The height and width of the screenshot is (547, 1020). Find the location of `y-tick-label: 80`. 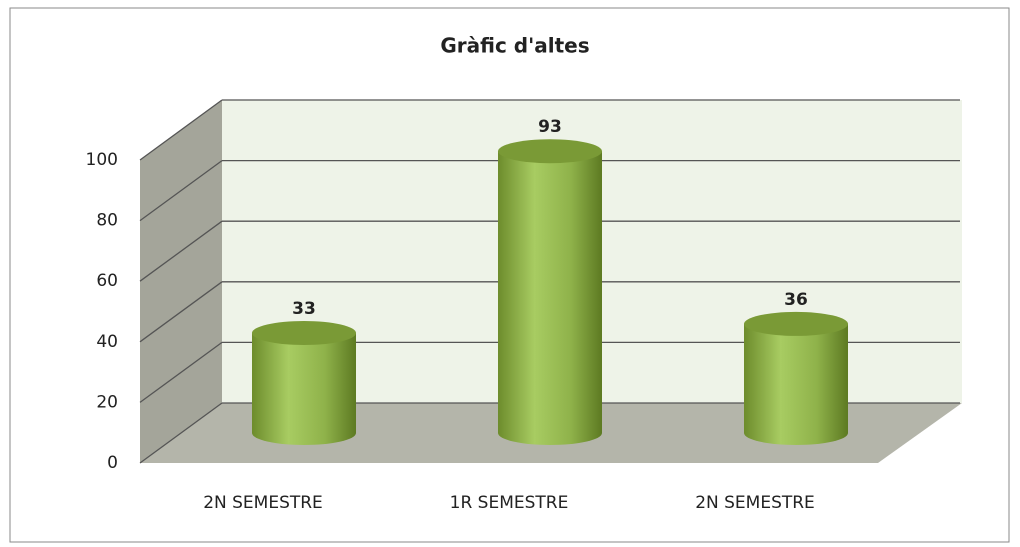

y-tick-label: 80 is located at coordinates (107, 221).